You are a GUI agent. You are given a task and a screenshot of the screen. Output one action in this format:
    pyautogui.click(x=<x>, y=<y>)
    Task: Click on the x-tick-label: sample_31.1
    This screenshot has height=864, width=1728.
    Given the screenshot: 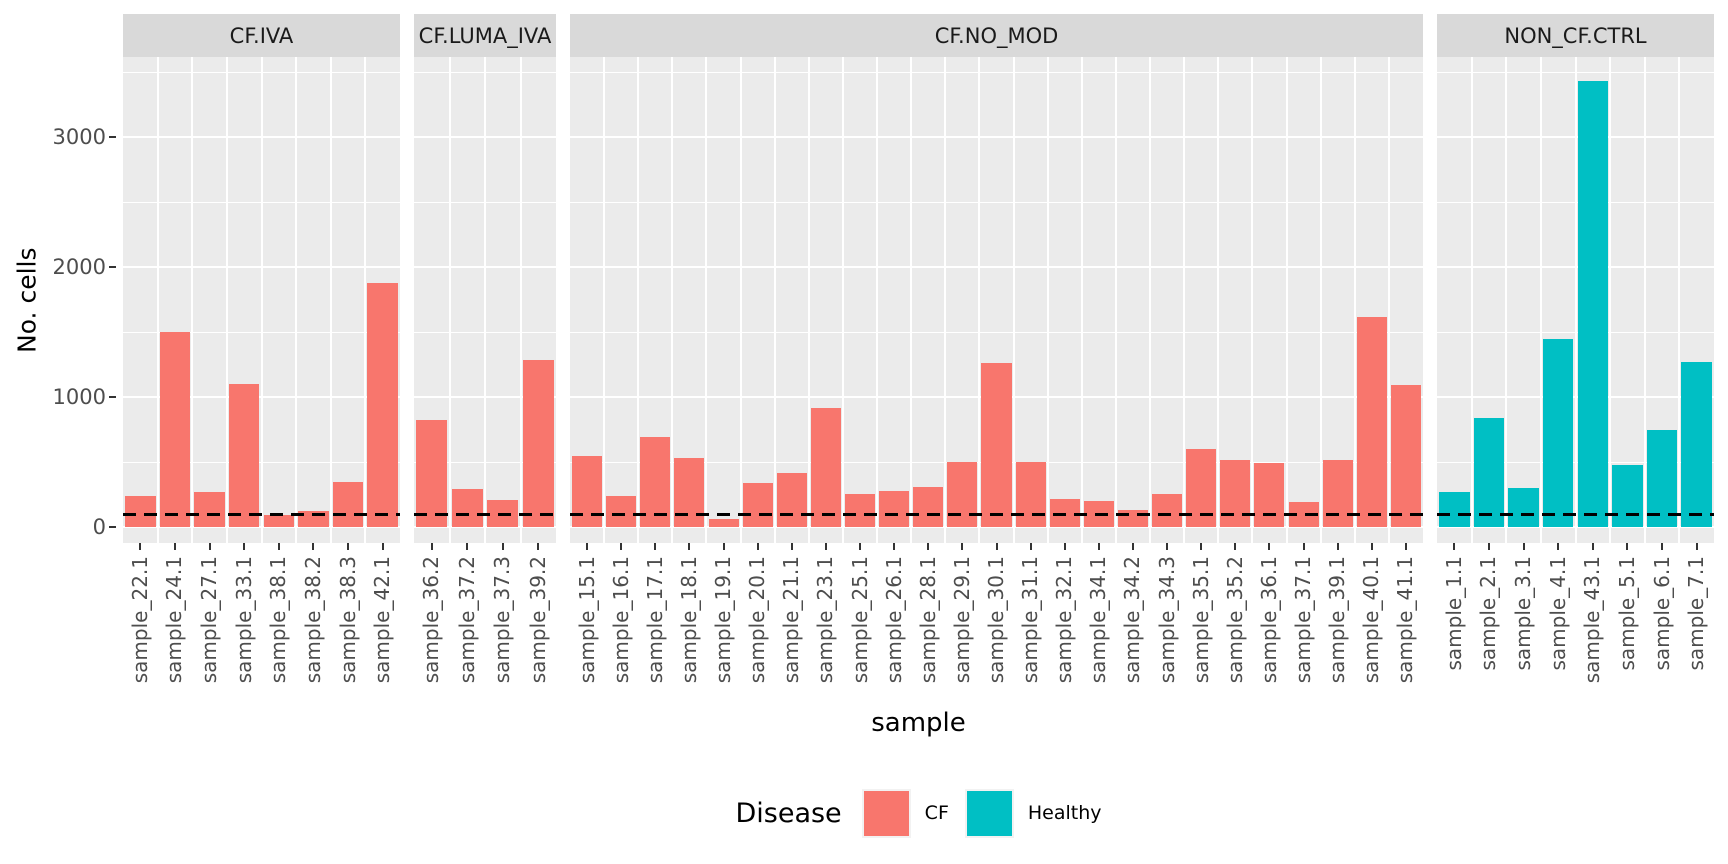 What is the action you would take?
    pyautogui.click(x=1030, y=620)
    